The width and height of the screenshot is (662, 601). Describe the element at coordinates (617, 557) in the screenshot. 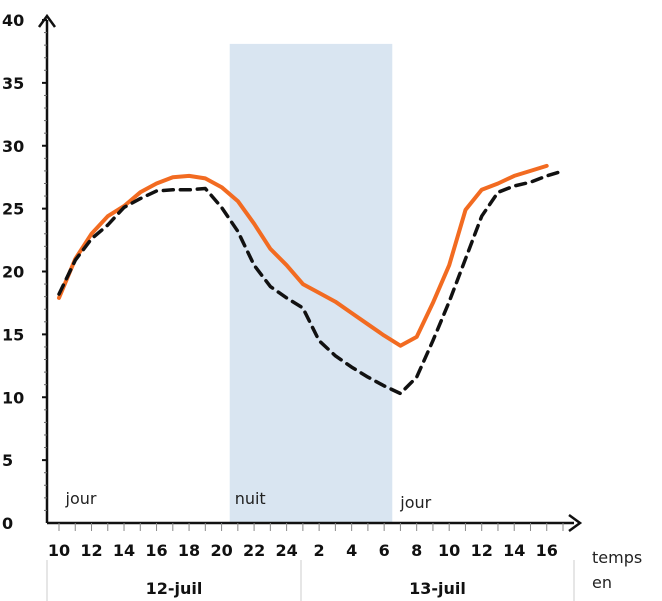

I see `x-axis-title-line-1: temps` at that location.